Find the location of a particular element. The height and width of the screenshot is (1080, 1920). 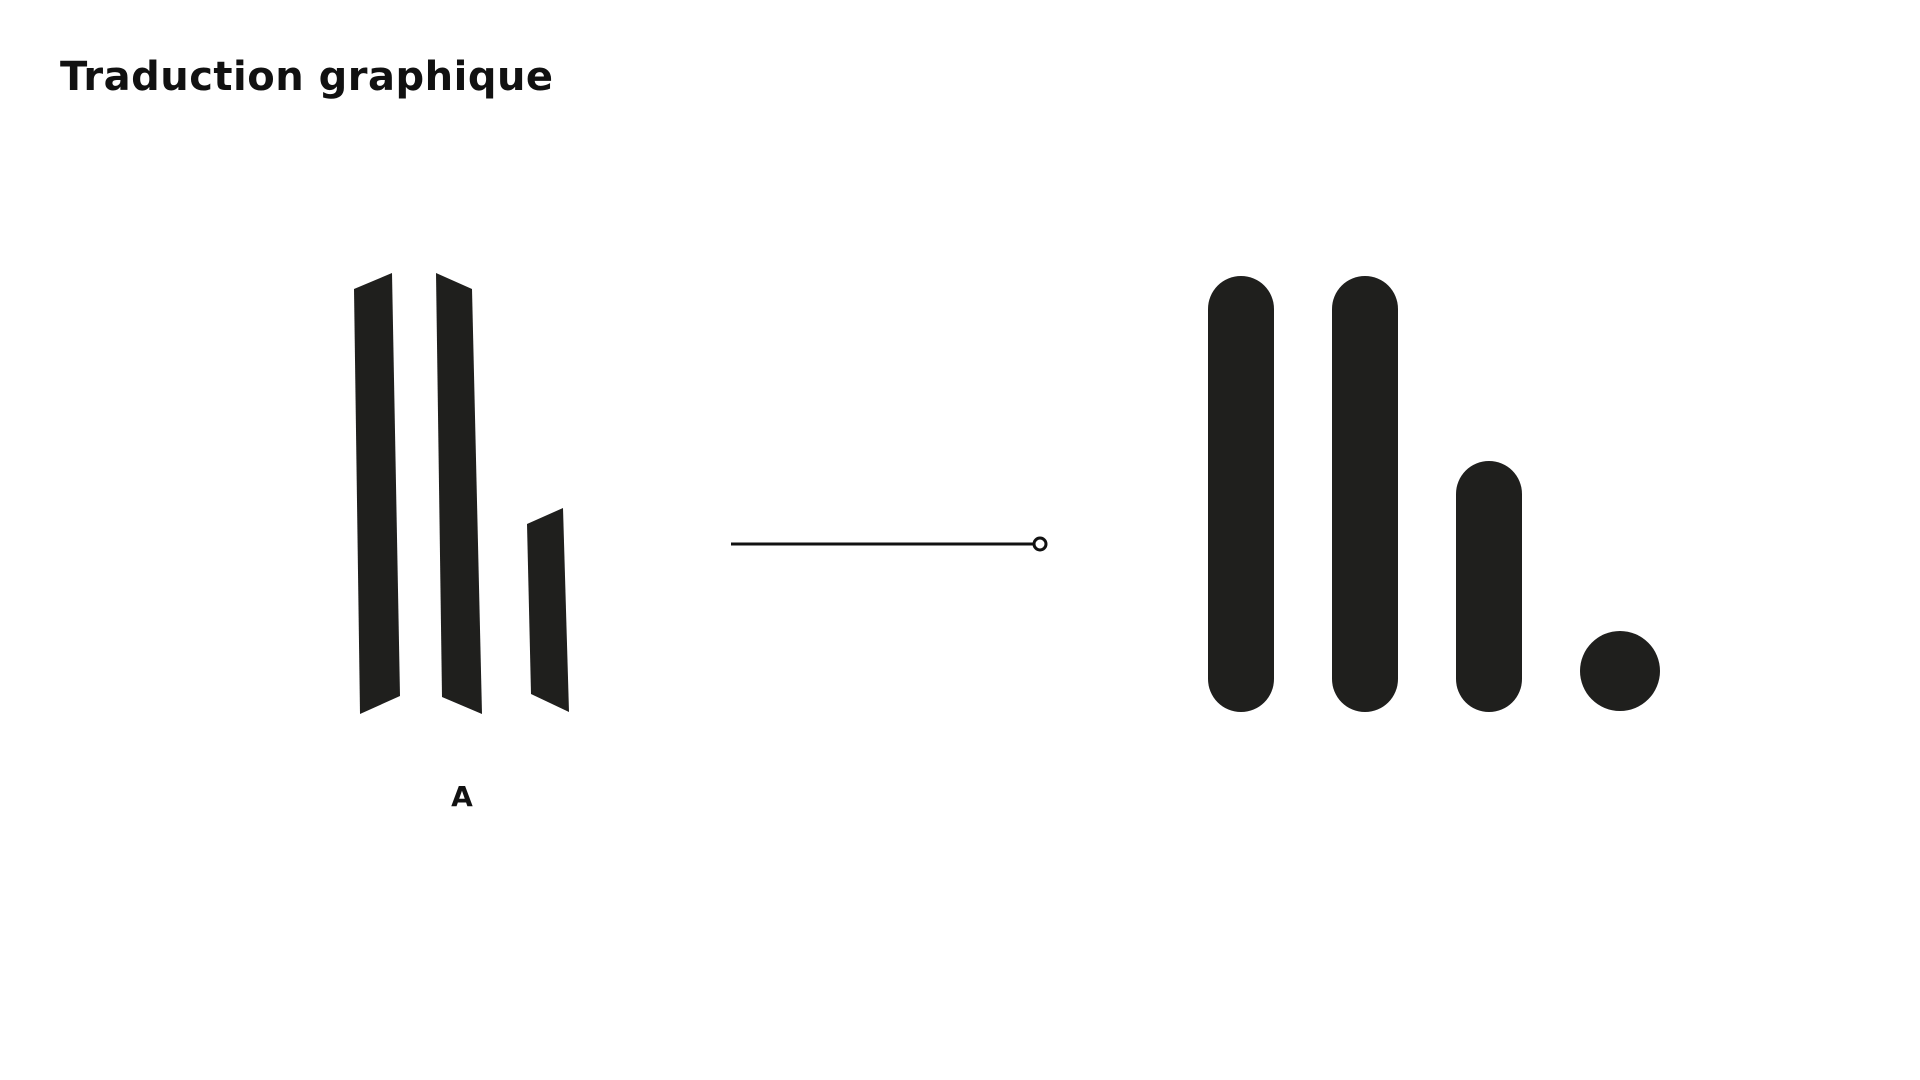

connector-arrow is located at coordinates (889, 544).